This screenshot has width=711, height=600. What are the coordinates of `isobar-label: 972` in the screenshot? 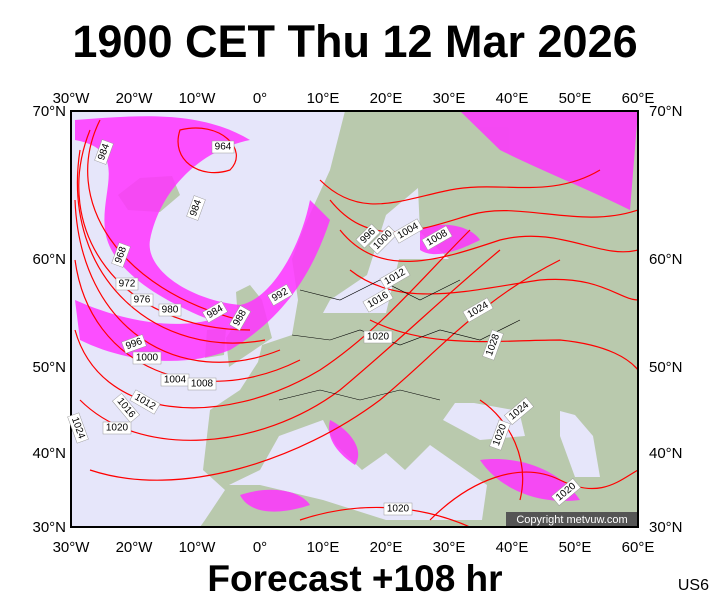 It's located at (127, 284).